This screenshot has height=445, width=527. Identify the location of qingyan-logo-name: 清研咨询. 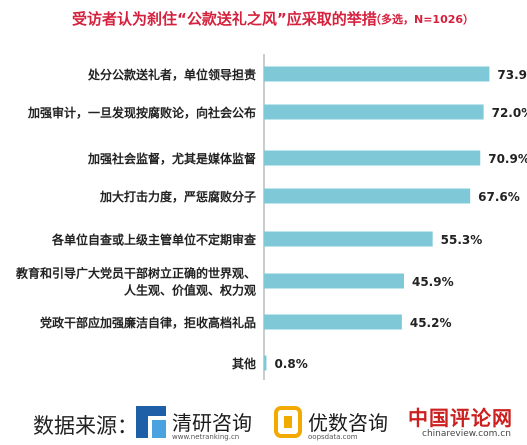
(212, 423).